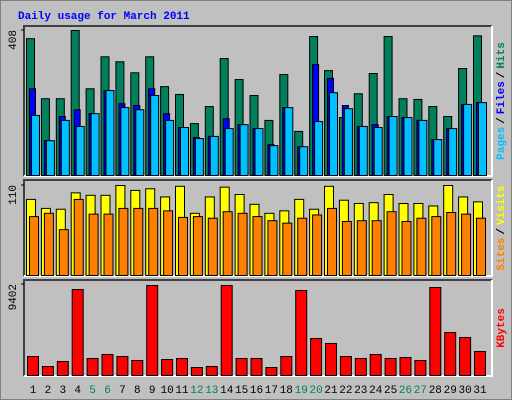 The width and height of the screenshot is (512, 400). Describe the element at coordinates (360, 391) in the screenshot. I see `x-tick-label: 23` at that location.